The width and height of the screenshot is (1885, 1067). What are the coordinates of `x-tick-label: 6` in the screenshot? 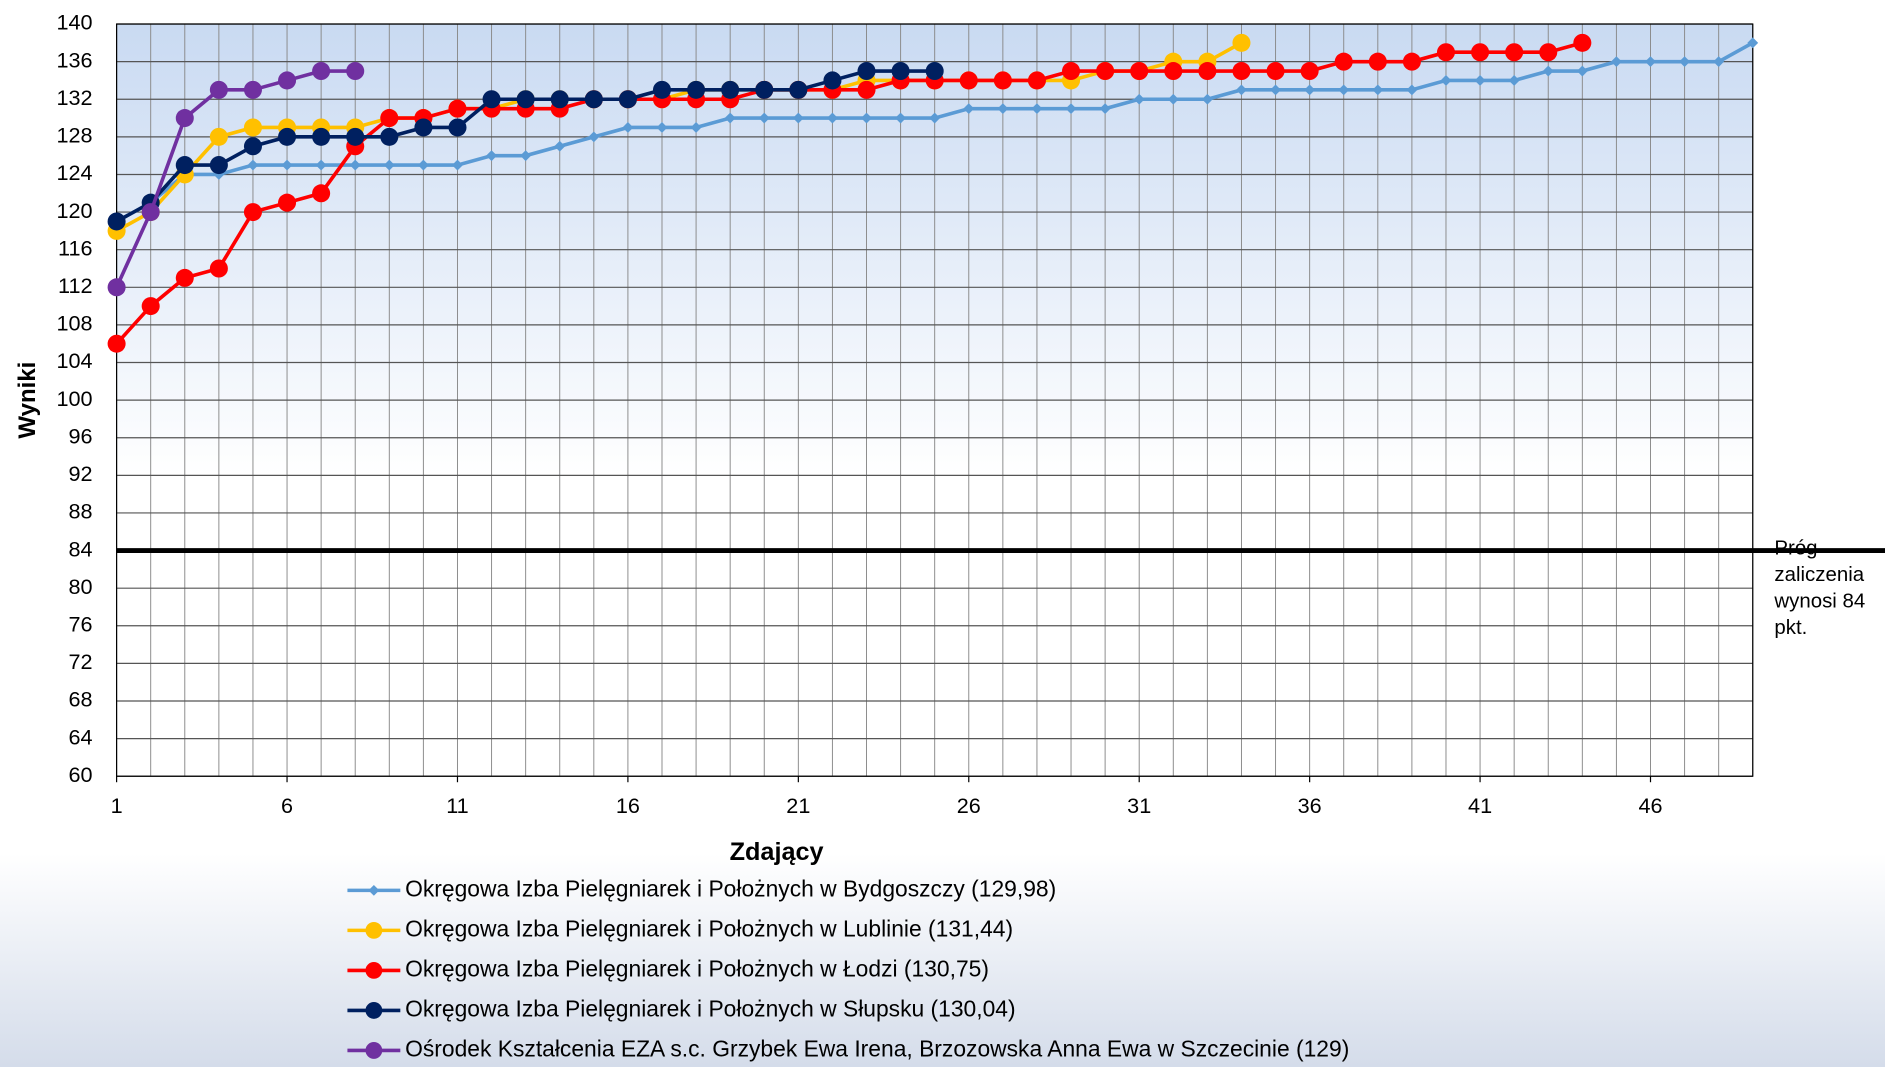 It's located at (287, 805).